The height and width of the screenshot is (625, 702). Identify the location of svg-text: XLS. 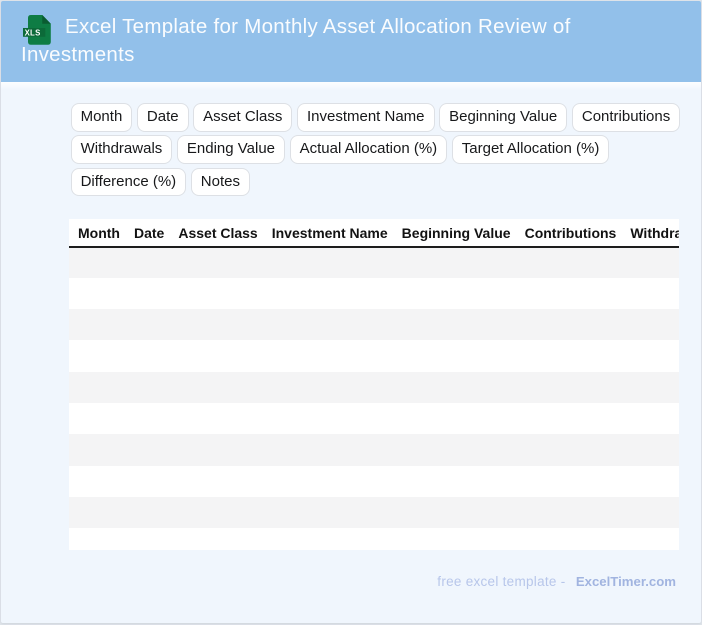
(32, 32).